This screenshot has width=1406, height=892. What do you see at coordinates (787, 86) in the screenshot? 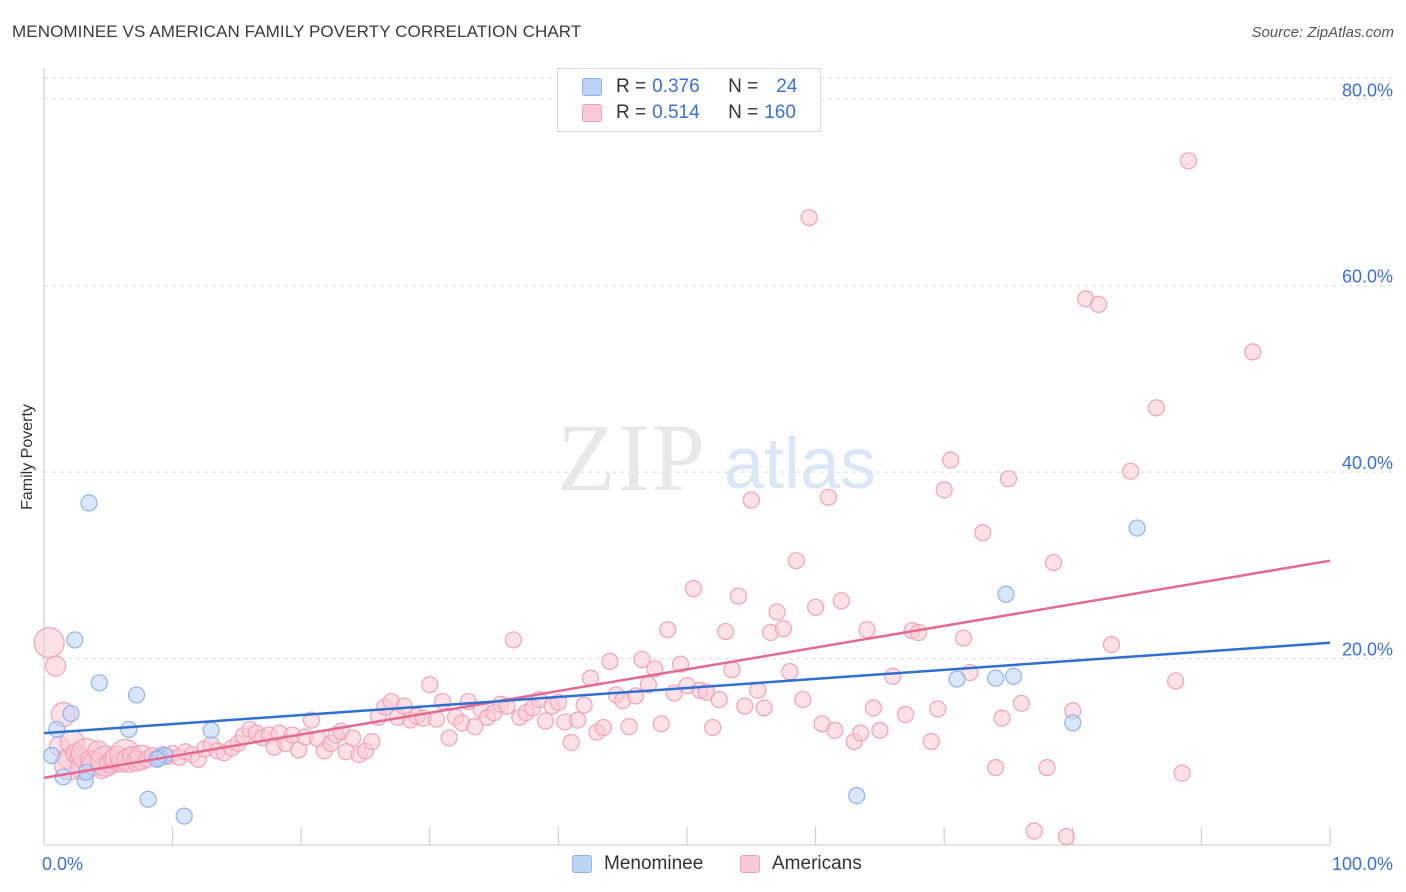
I see `legend-n-value: 24` at bounding box center [787, 86].